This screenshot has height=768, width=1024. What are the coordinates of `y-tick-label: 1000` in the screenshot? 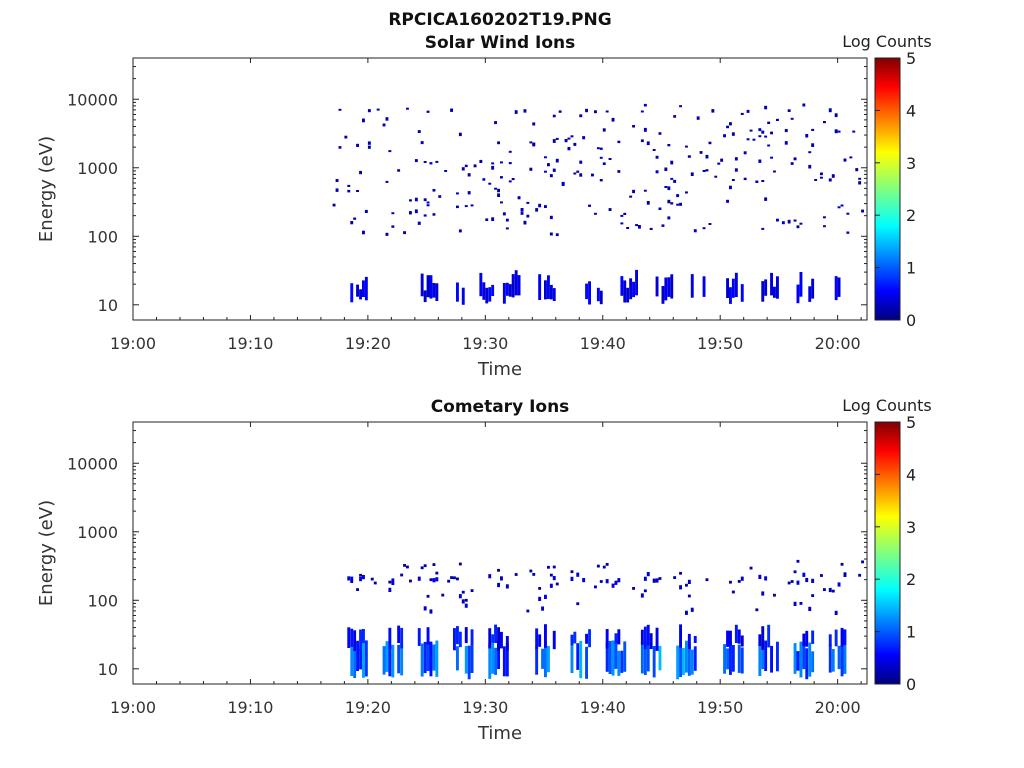 It's located at (97, 532).